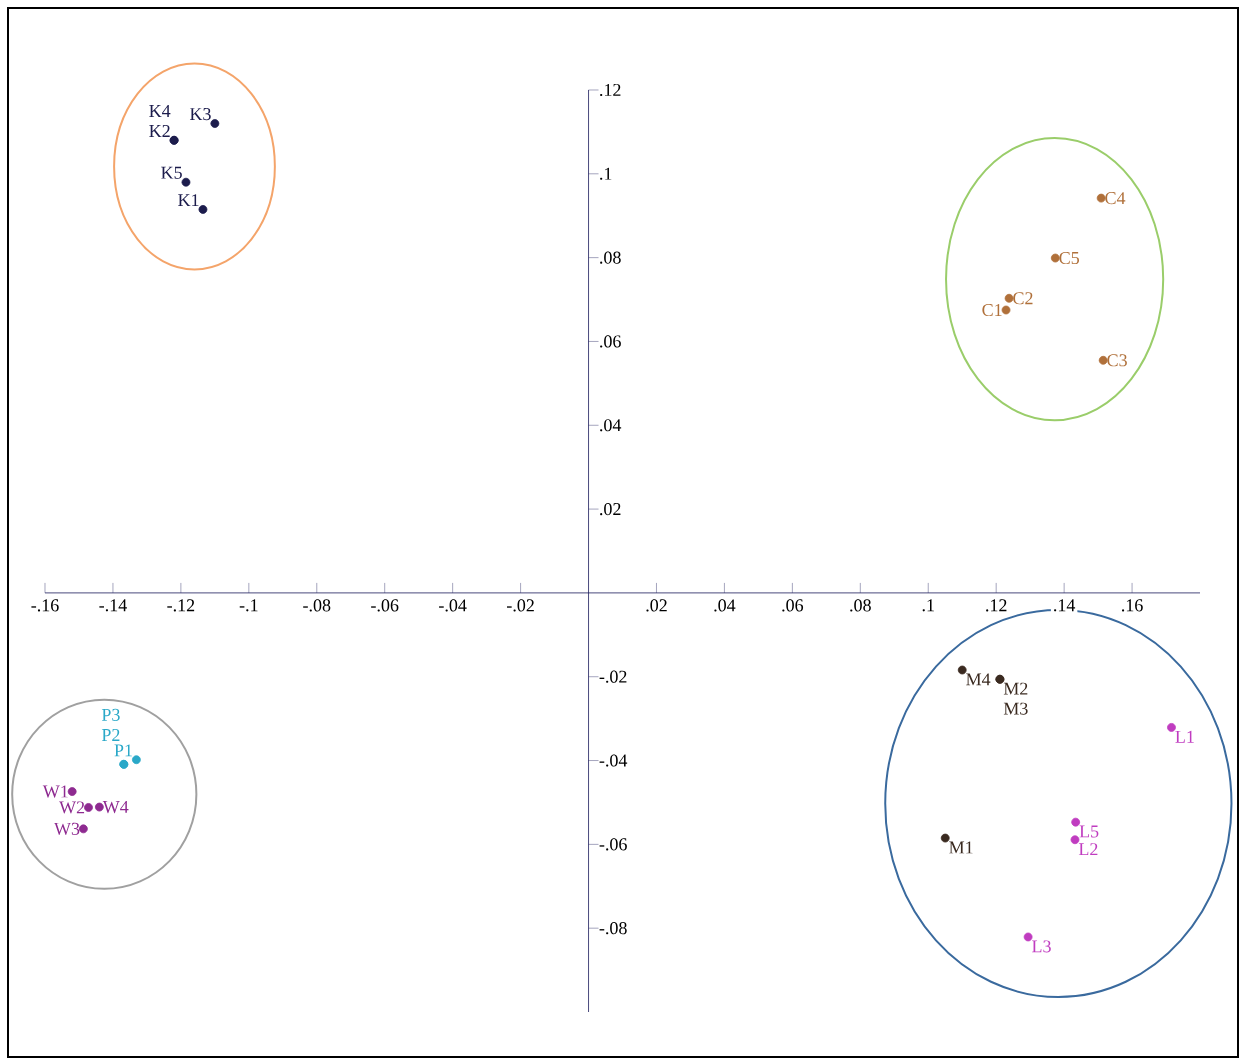 The width and height of the screenshot is (1246, 1059). What do you see at coordinates (611, 425) in the screenshot?
I see `y-tick-label: .04` at bounding box center [611, 425].